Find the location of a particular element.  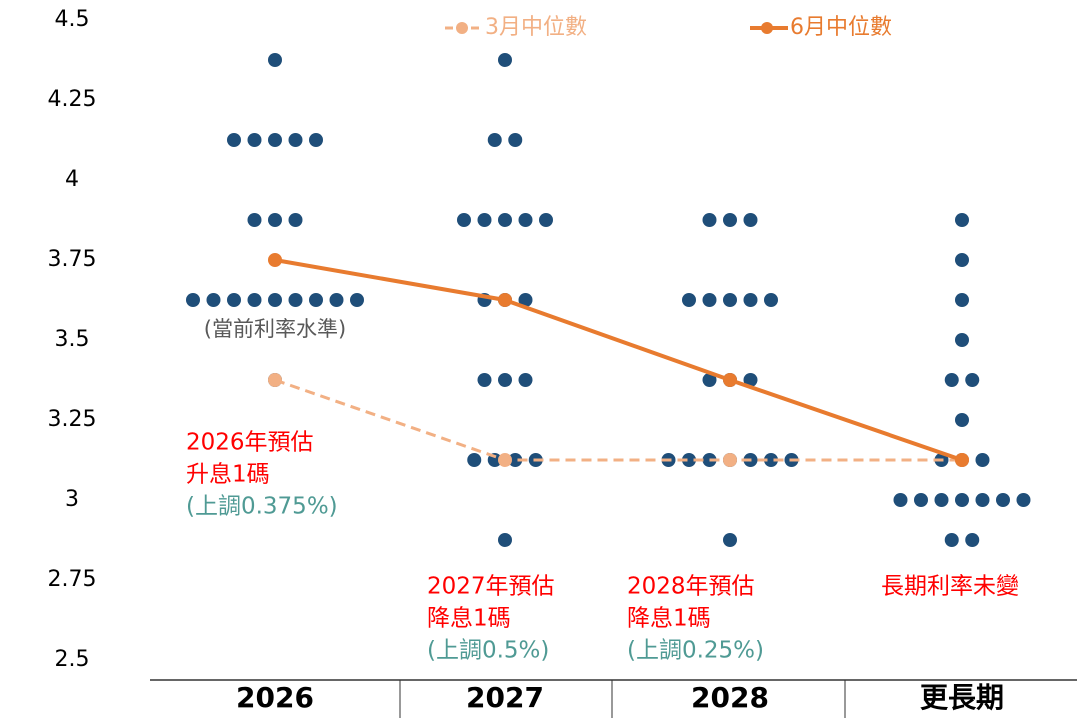

y-tick-label: 3.75 is located at coordinates (72, 259).